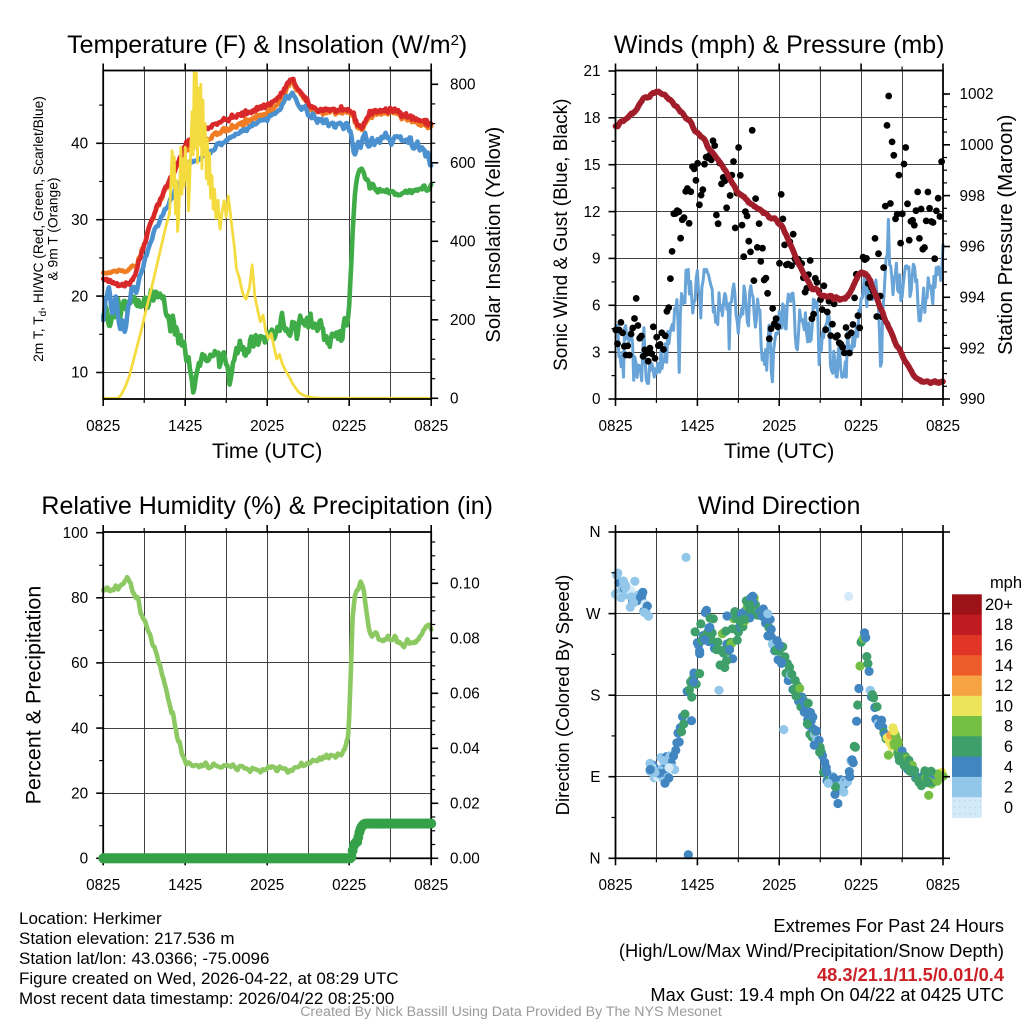 This screenshot has height=1024, width=1024. Describe the element at coordinates (465, 804) in the screenshot. I see `svg-text: 0.02` at that location.